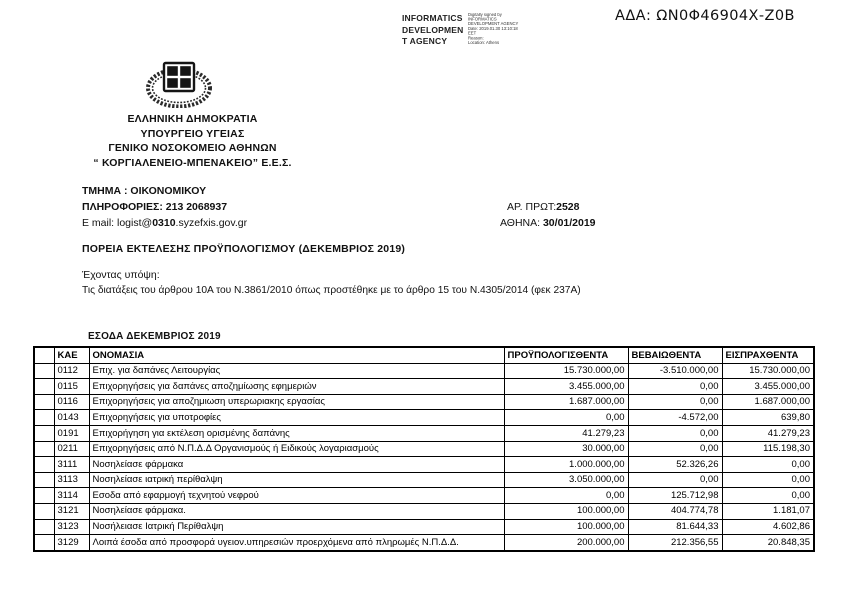 The width and height of the screenshot is (842, 595). What do you see at coordinates (566, 433) in the screenshot?
I see `row-budgeted-amount: 41.279,23` at bounding box center [566, 433].